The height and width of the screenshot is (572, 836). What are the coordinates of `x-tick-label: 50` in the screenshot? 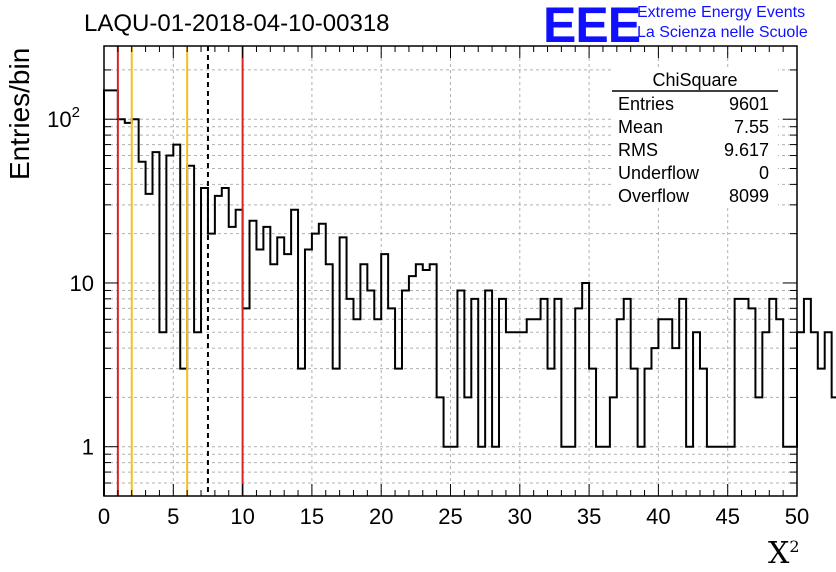 It's located at (797, 516).